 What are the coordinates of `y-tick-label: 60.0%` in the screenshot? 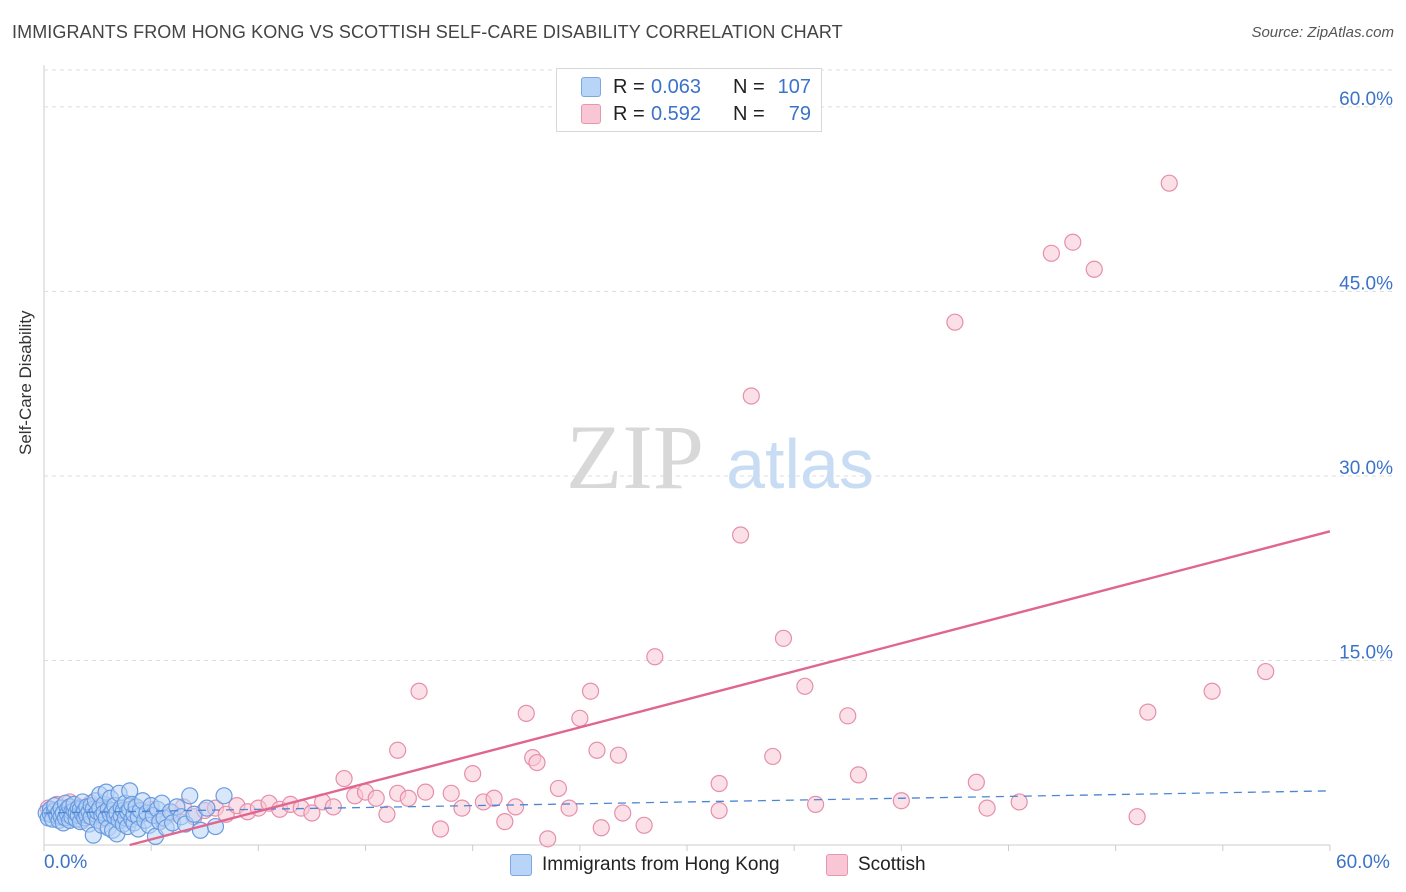 It's located at (1366, 99).